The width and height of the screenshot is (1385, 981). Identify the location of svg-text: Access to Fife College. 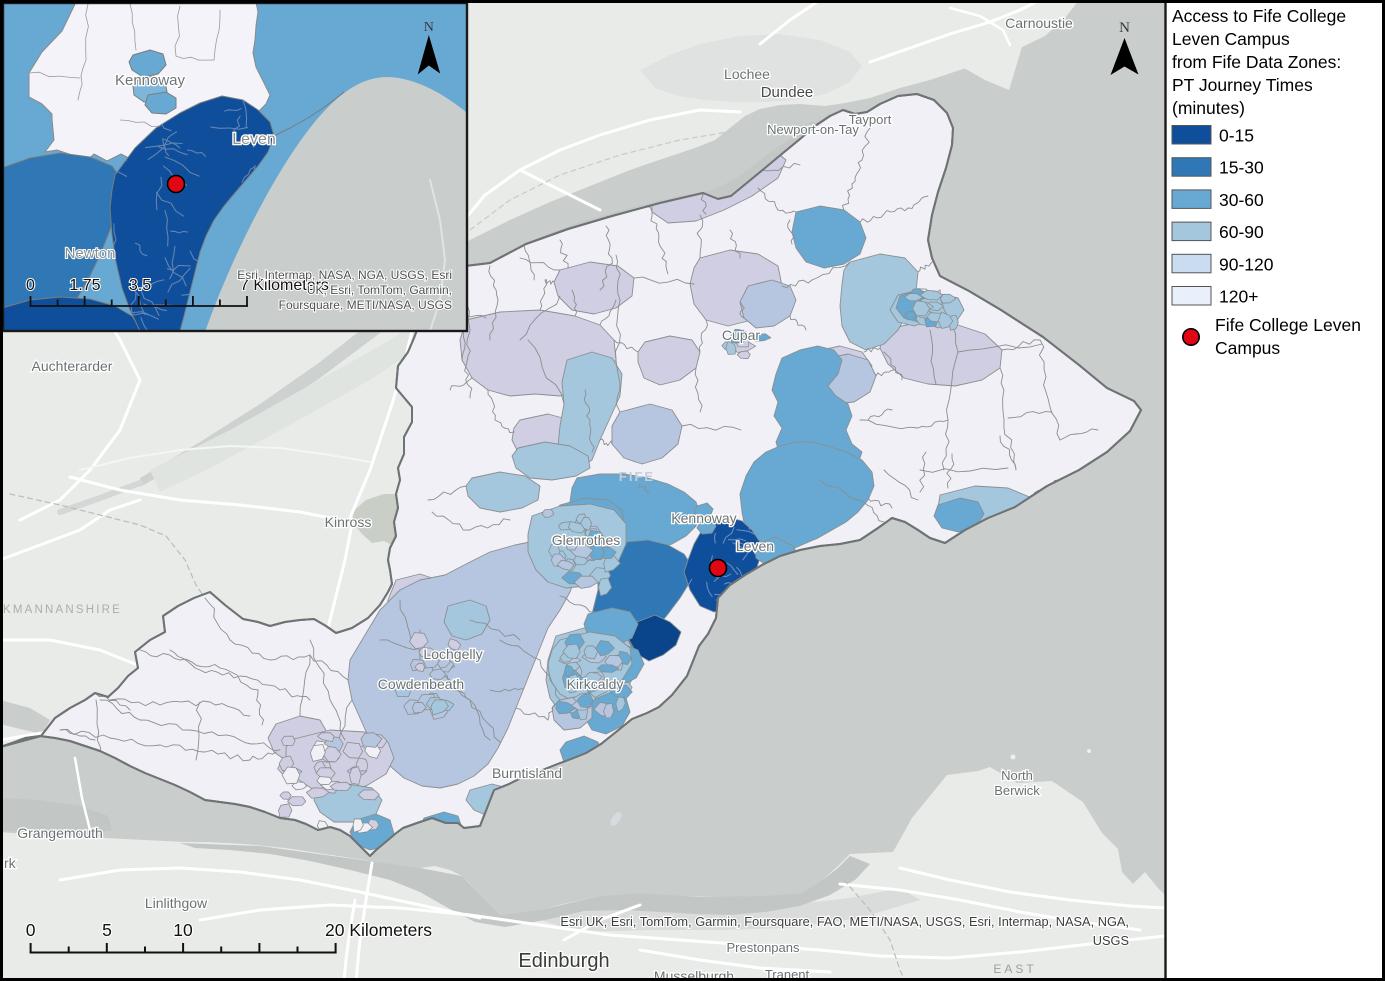
(1259, 16).